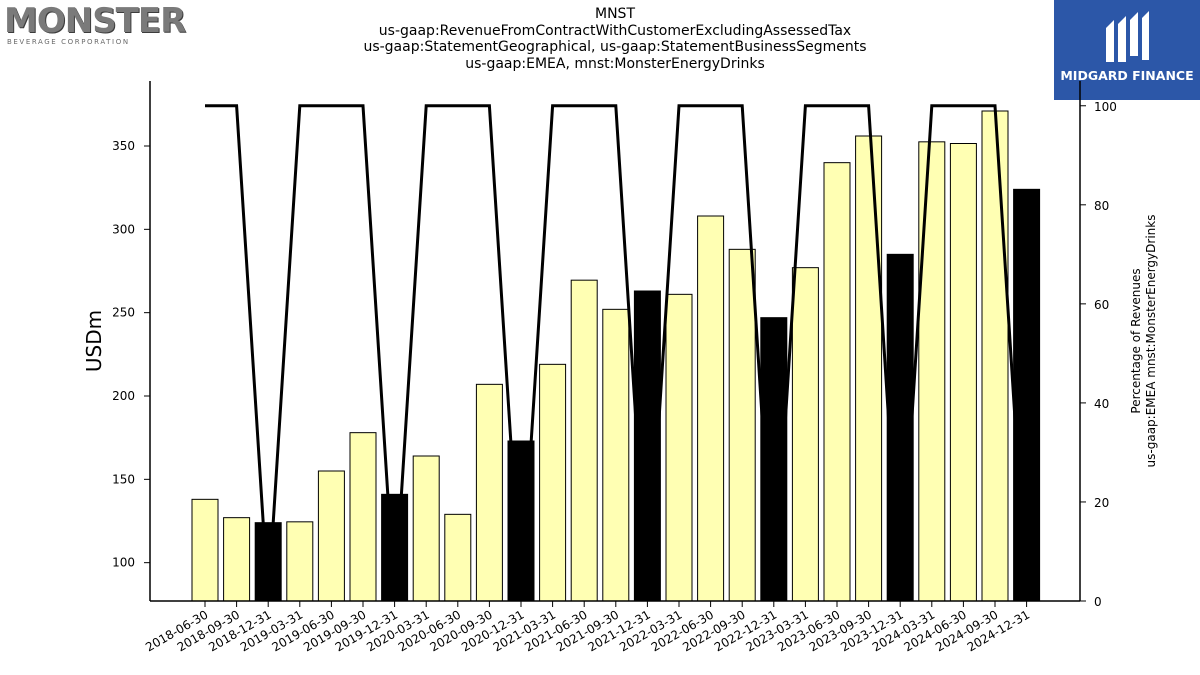  I want to click on y-tick-label: 100, so click(123, 563).